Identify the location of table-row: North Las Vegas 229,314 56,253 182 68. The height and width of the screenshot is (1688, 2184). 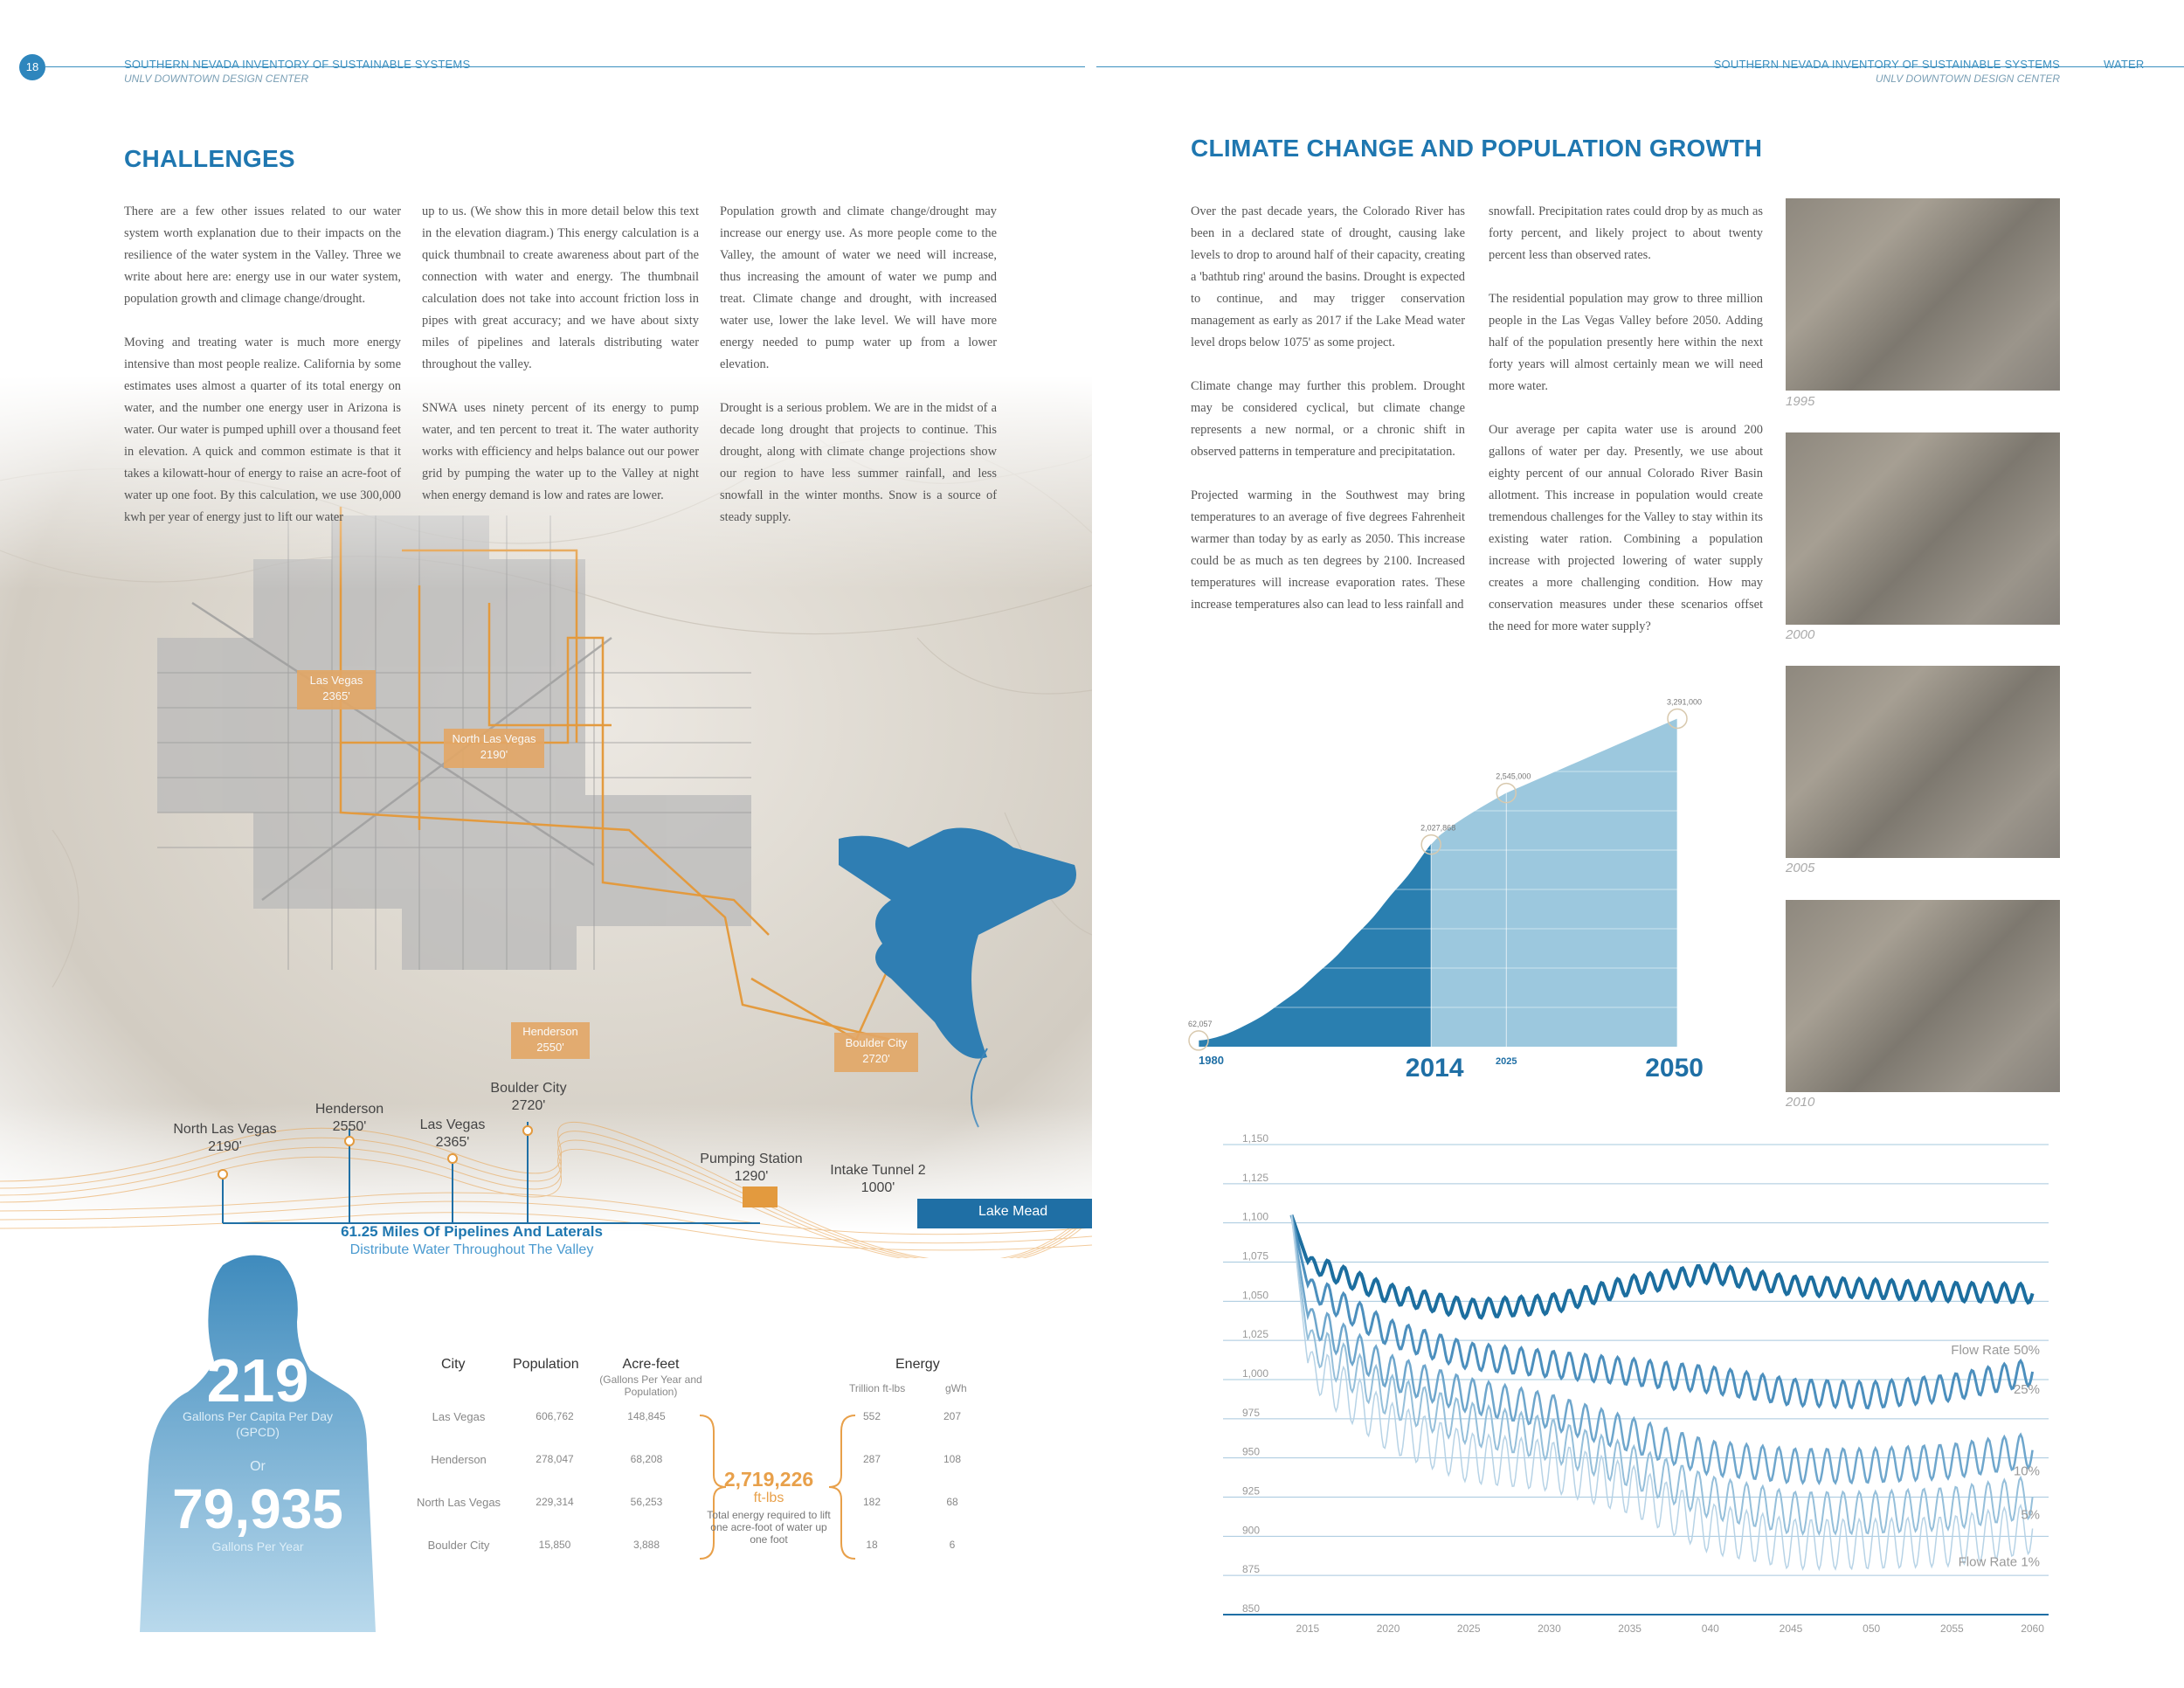
(699, 1517).